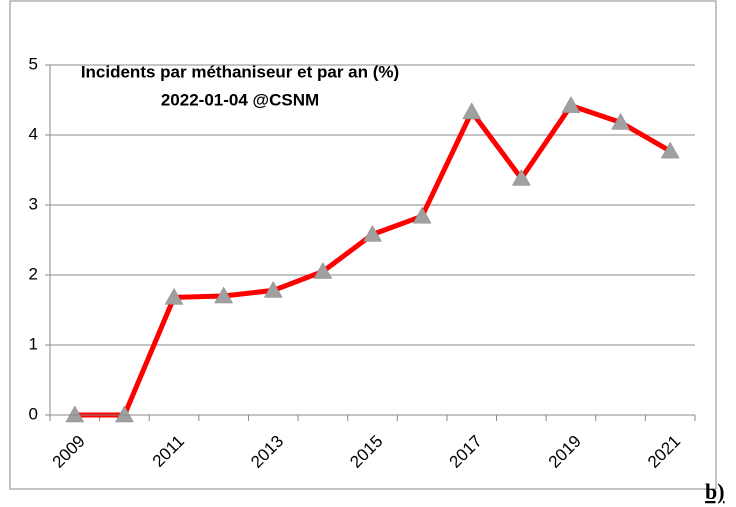  I want to click on y-tick-label: 4, so click(33, 133).